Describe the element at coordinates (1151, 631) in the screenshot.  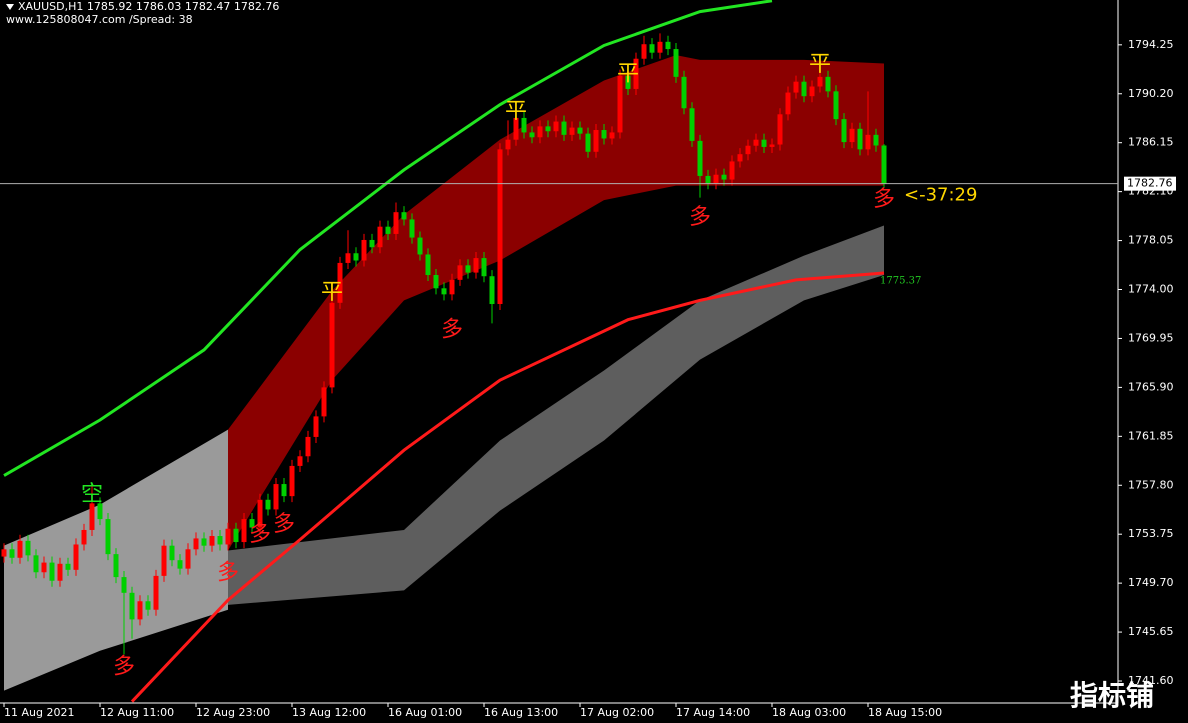
I see `y-tick-label: 1745.65` at that location.